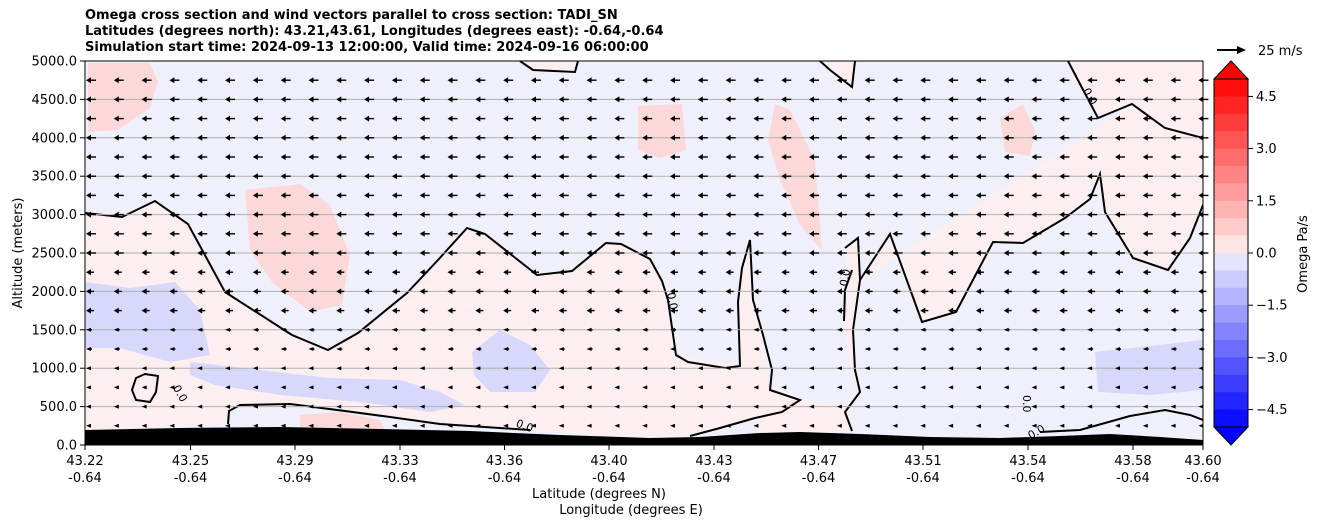  What do you see at coordinates (1272, 306) in the screenshot?
I see `colorbar-tick-label: −1.5` at bounding box center [1272, 306].